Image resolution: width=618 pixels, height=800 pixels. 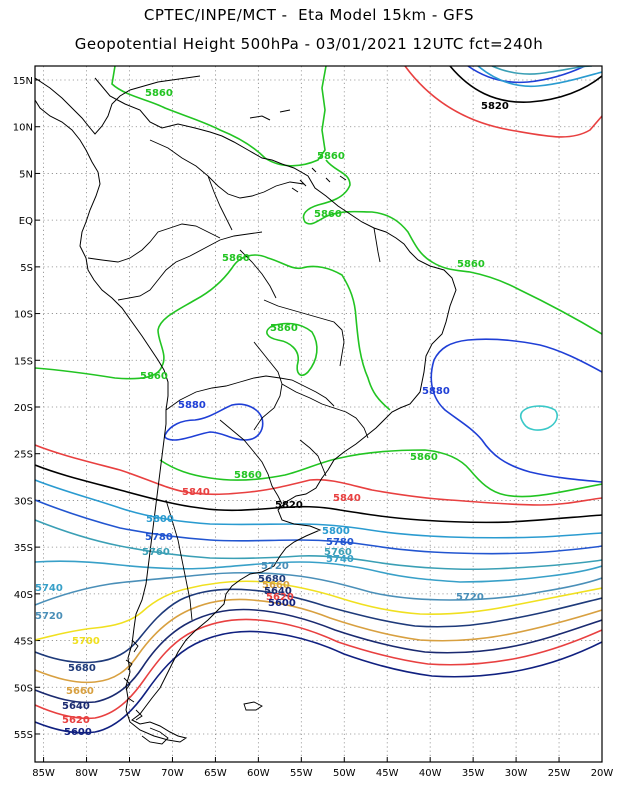 What do you see at coordinates (298, 151) in the screenshot?
I see `caribbean-islands` at bounding box center [298, 151].